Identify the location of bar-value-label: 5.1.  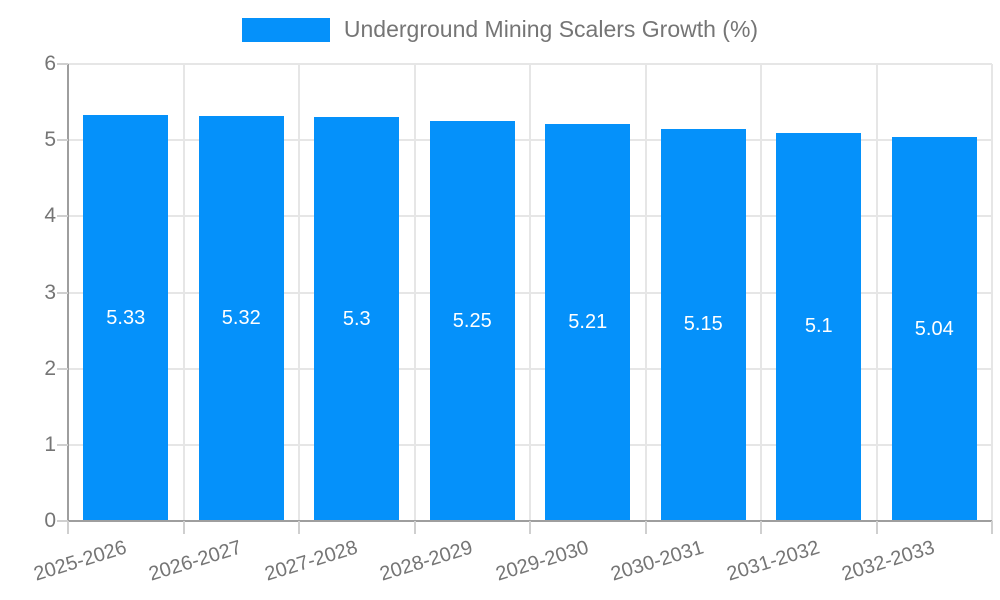
(818, 326).